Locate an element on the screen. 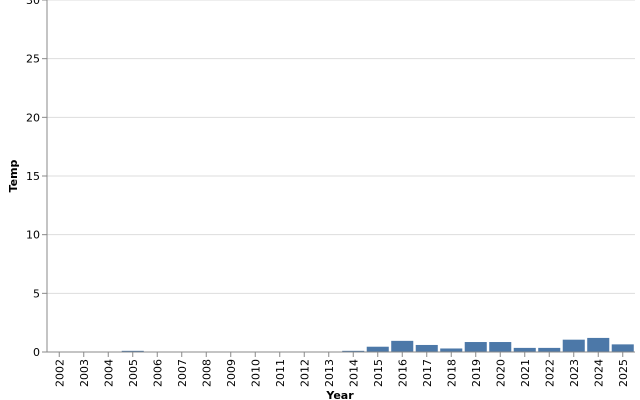 Image resolution: width=640 pixels, height=400 pixels. x-tick-label: 2002 is located at coordinates (59, 373).